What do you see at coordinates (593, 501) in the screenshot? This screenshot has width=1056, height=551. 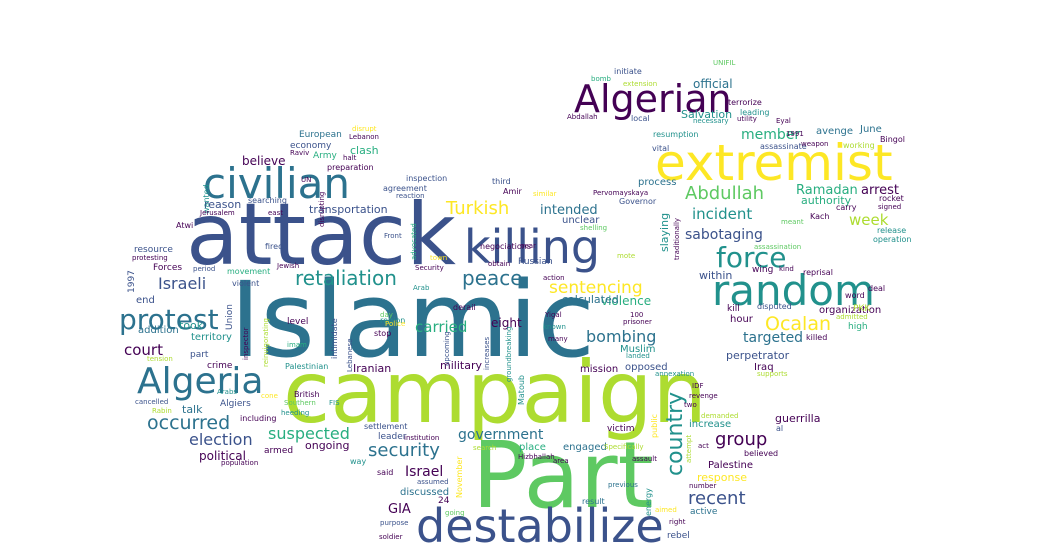 I see `word-result: result` at bounding box center [593, 501].